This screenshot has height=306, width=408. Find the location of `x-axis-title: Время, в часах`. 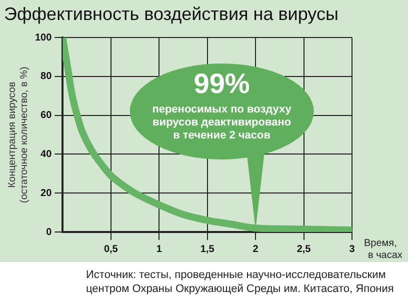

x-axis-title: Время, в часах is located at coordinates (383, 249).